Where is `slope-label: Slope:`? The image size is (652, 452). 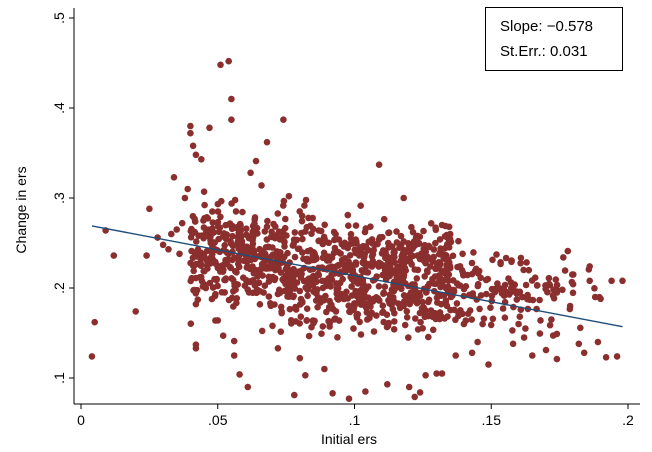
slope-label: Slope: is located at coordinates (521, 26).